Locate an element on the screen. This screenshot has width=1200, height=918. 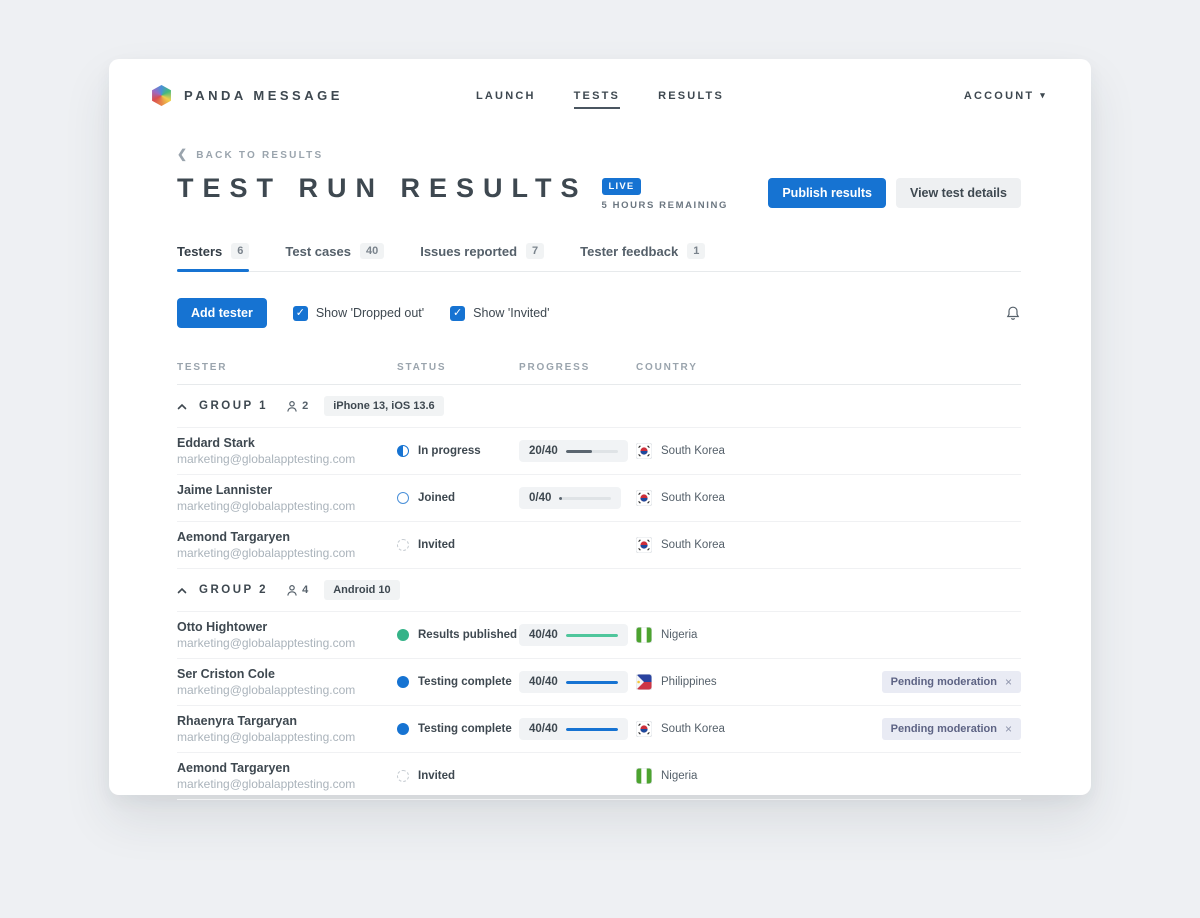
tab-label: Issues reported is located at coordinates (469, 251).